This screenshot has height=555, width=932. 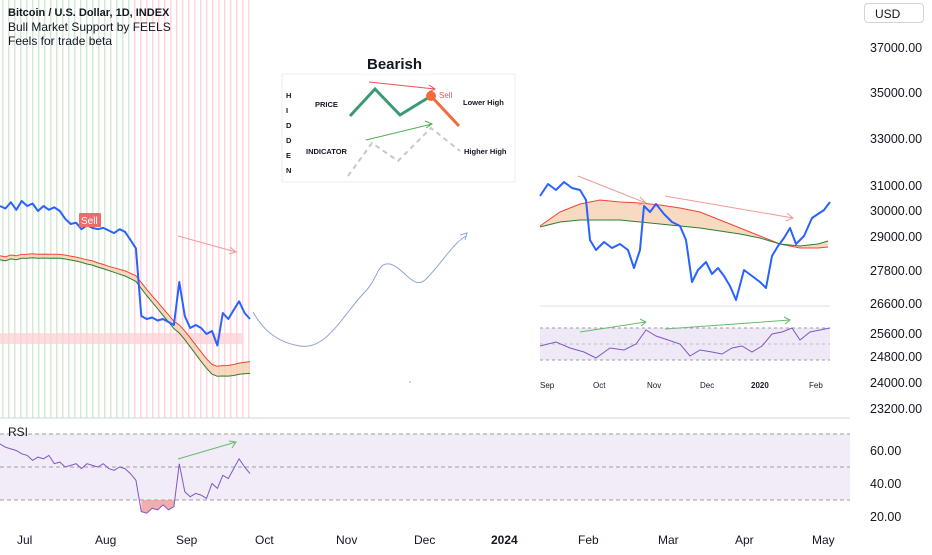 What do you see at coordinates (896, 334) in the screenshot?
I see `price-tick-label: 25600.00` at bounding box center [896, 334].